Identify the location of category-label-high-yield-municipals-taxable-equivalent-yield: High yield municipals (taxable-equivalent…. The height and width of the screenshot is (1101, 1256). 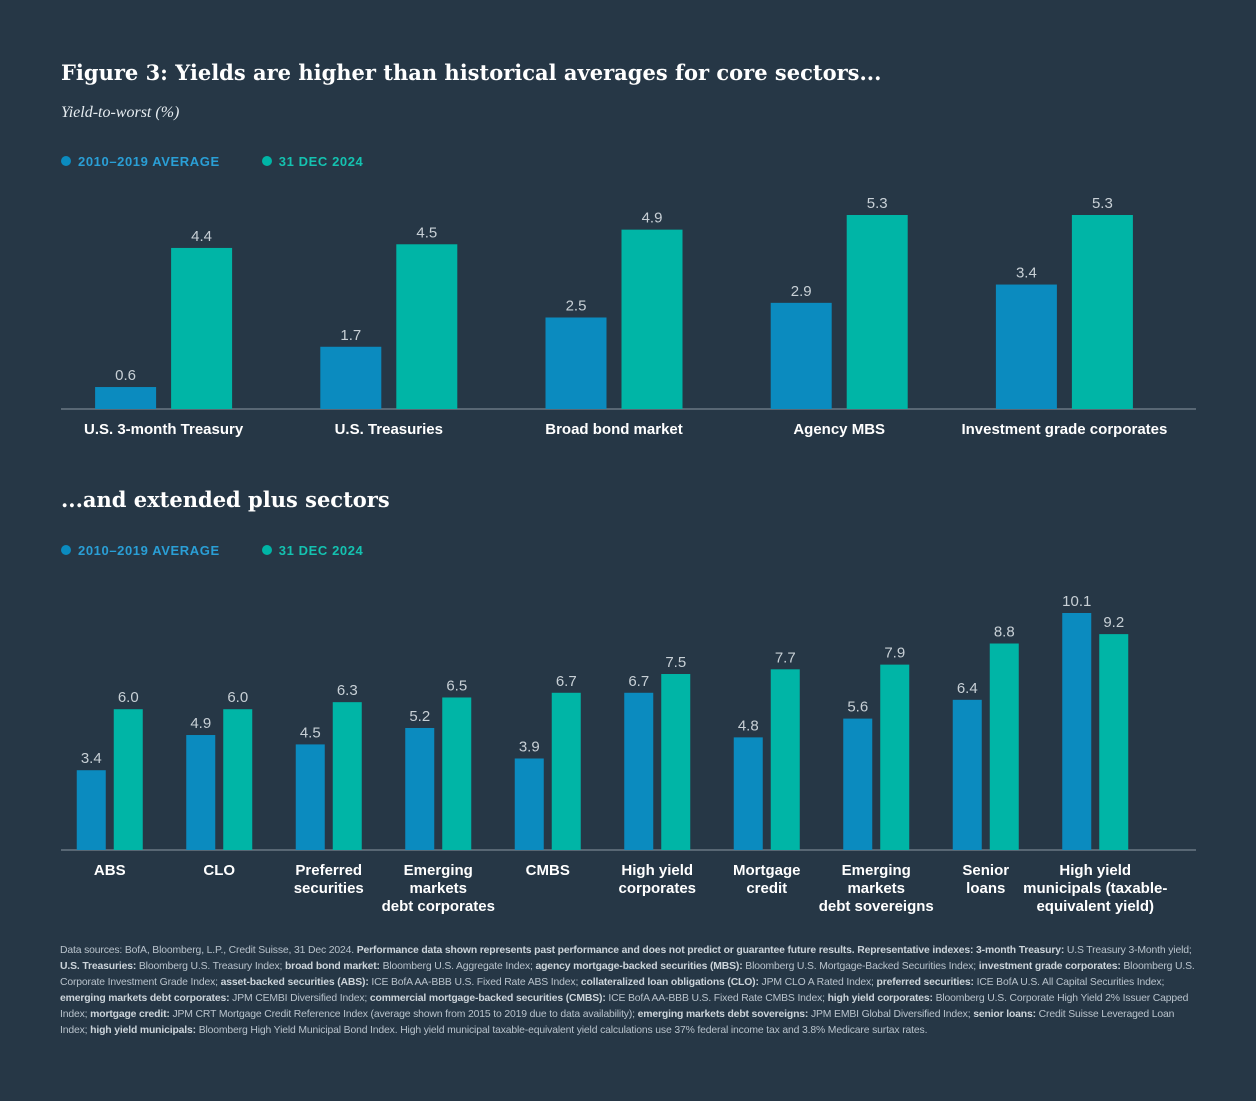
(1095, 888).